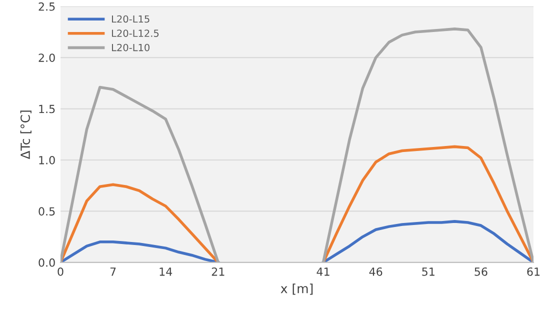 The image size is (550, 320). I want to click on x-tick-label: 7, so click(113, 272).